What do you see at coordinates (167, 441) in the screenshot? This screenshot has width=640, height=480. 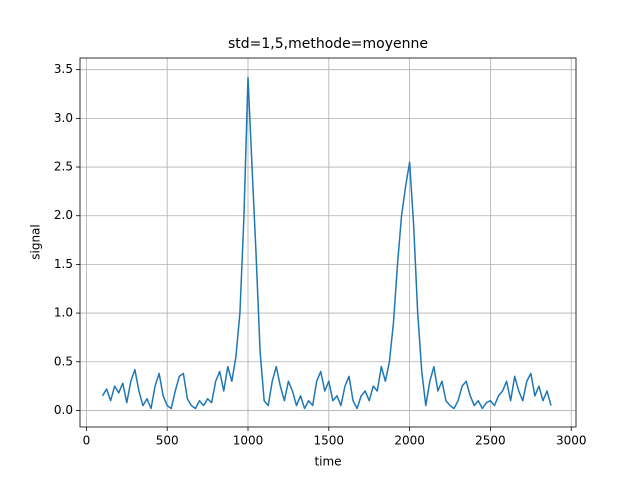 I see `x-tick-label: 500` at bounding box center [167, 441].